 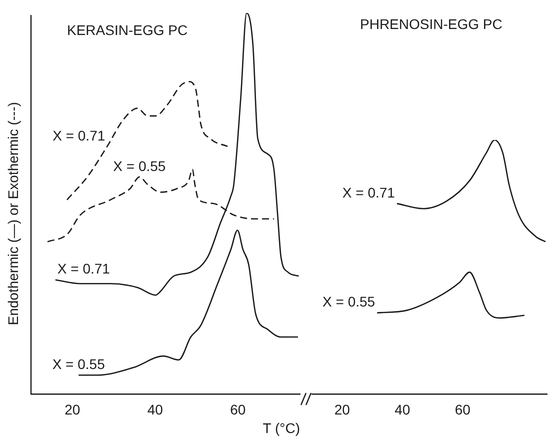 What do you see at coordinates (431, 24) in the screenshot?
I see `chart-title: PHRENOSIN-EGG PC` at bounding box center [431, 24].